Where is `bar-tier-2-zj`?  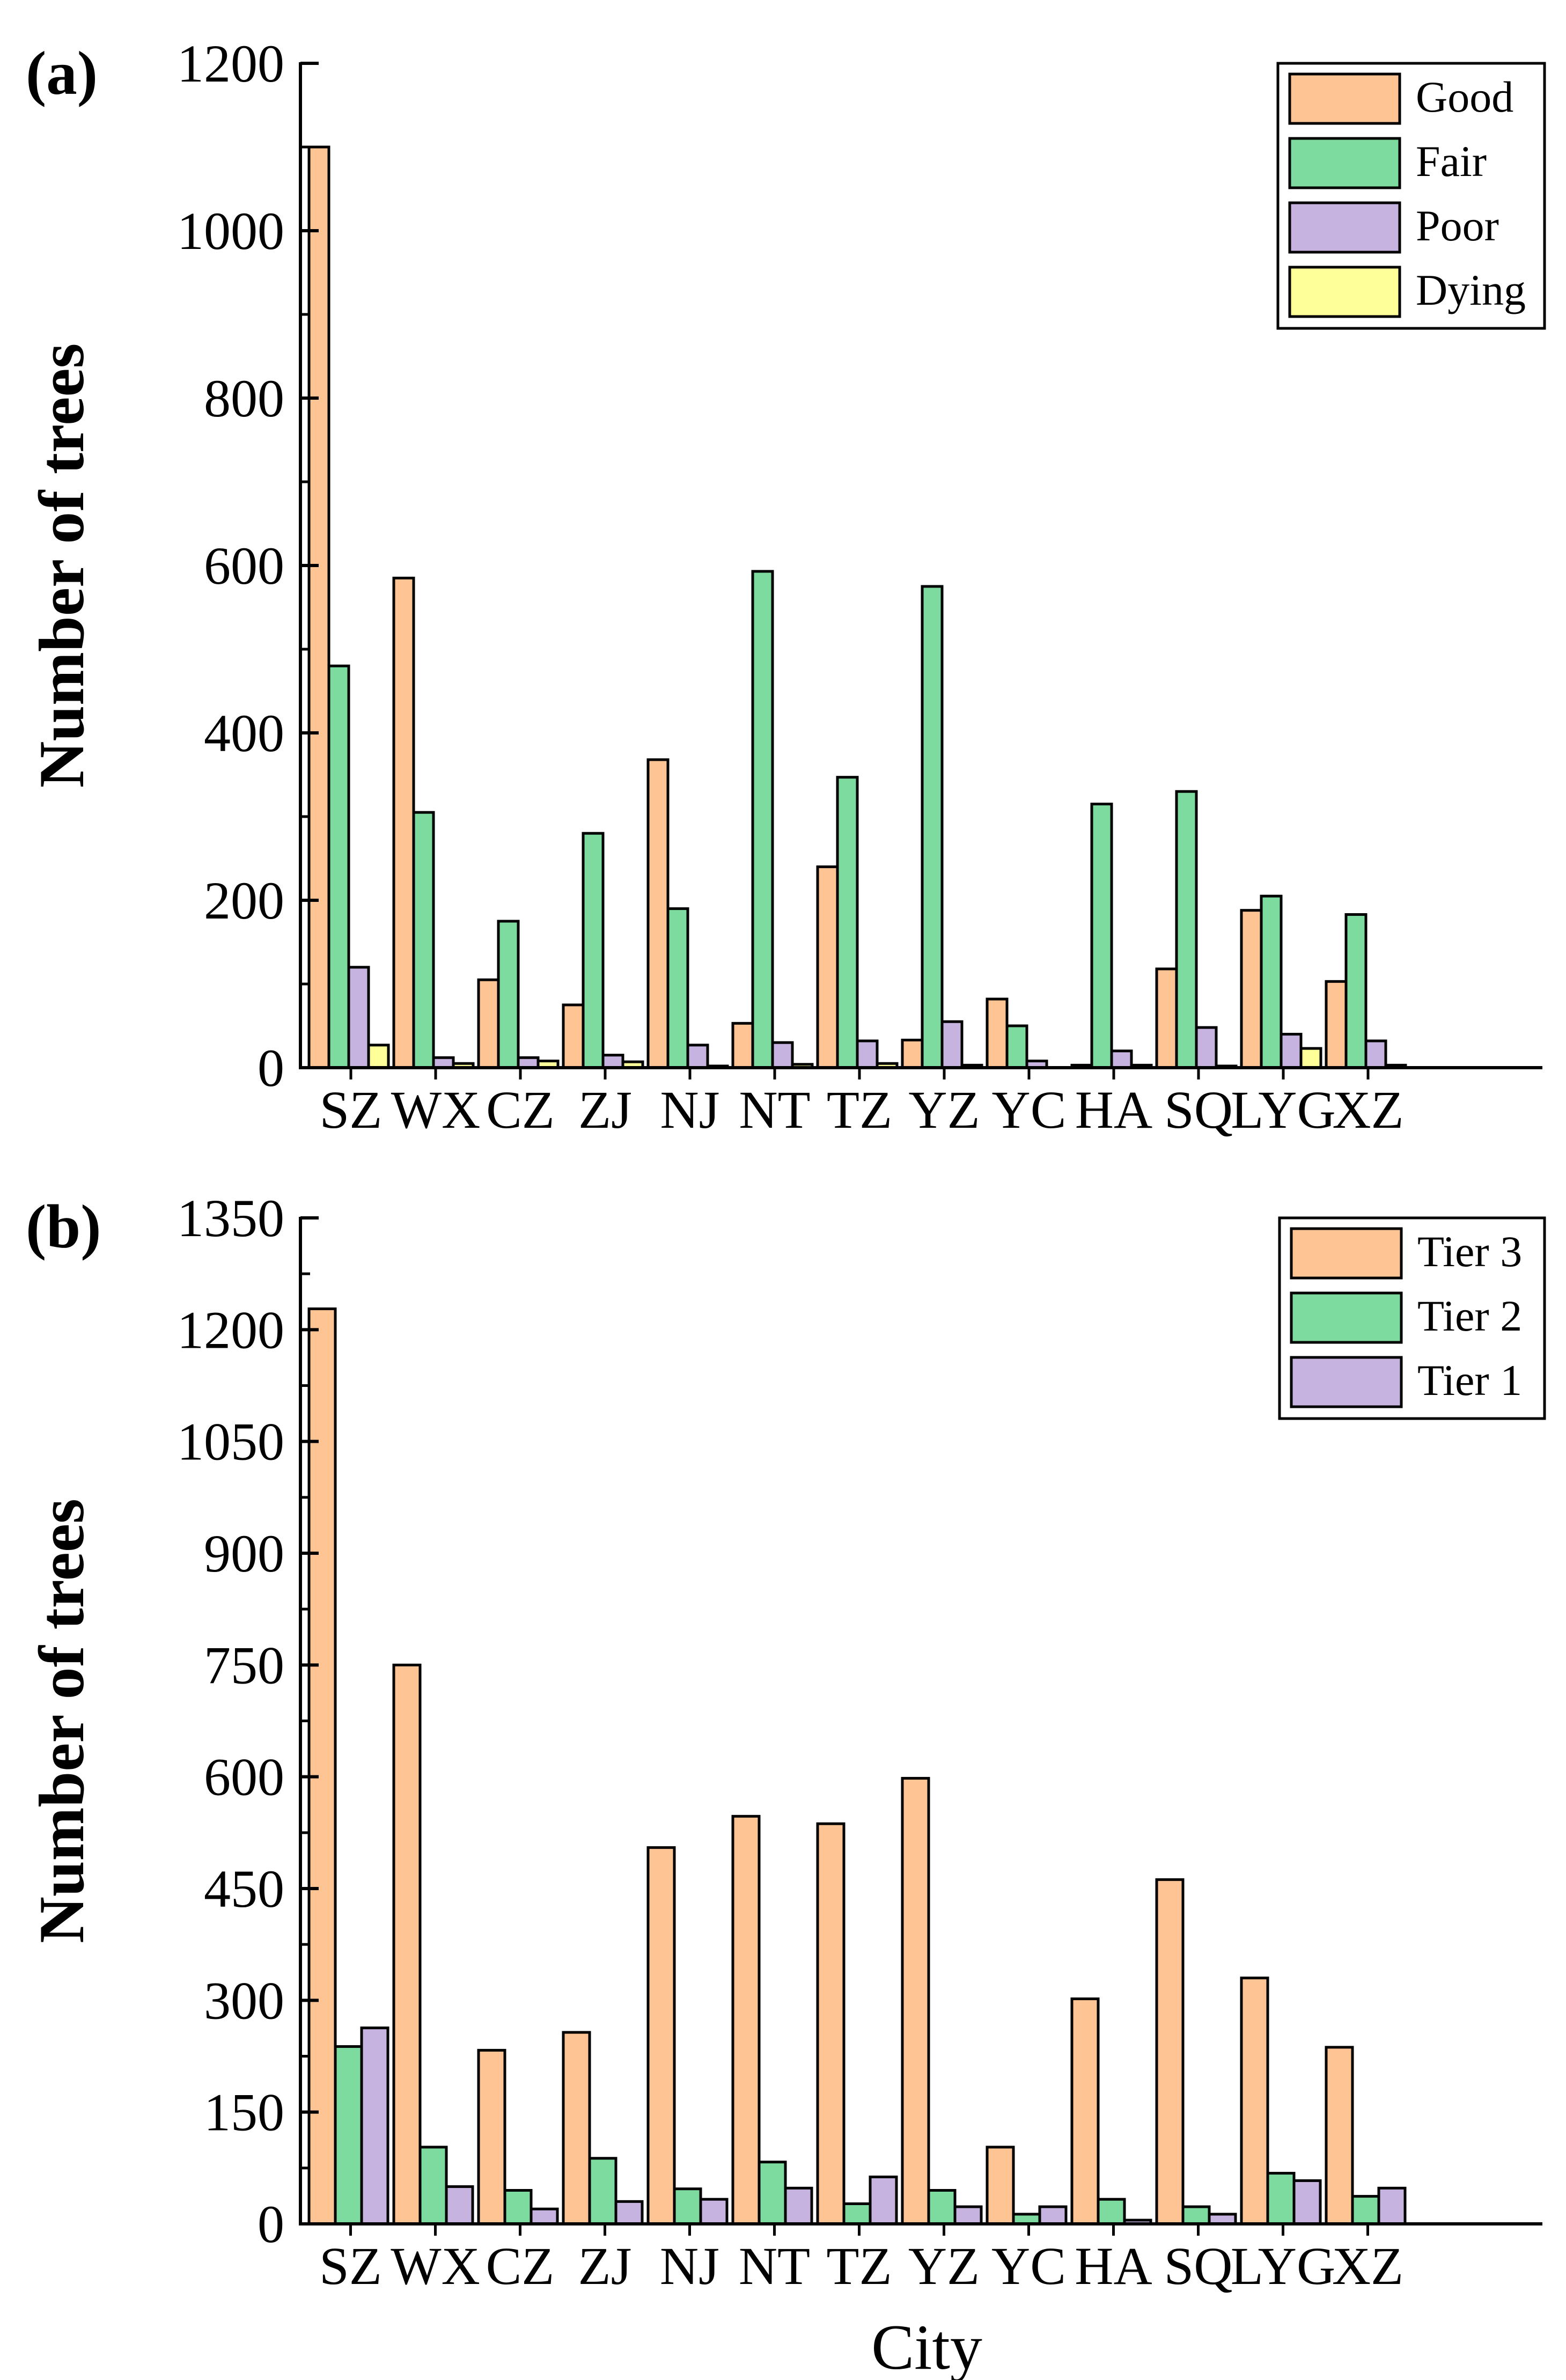
bar-tier-2-zj is located at coordinates (602, 2191).